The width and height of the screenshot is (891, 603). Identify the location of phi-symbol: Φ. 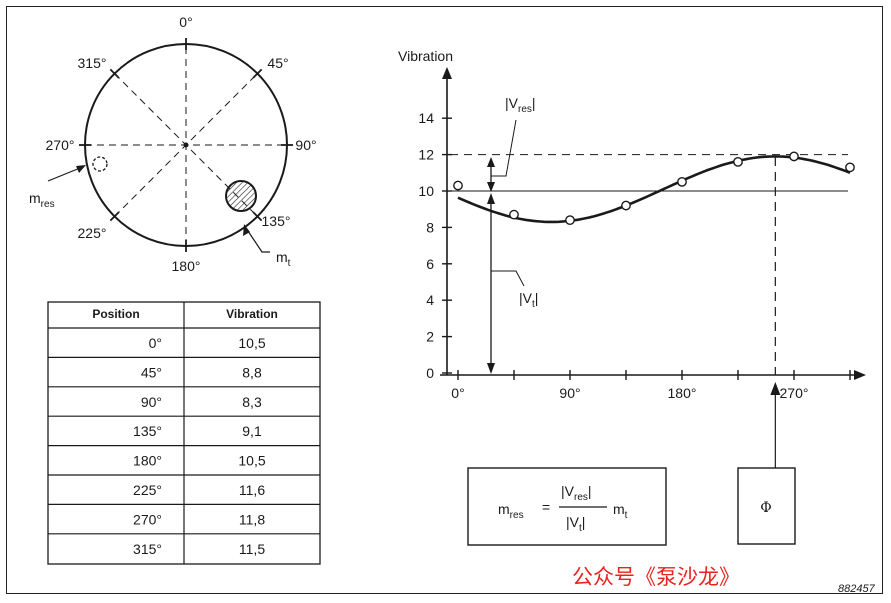
(765, 508).